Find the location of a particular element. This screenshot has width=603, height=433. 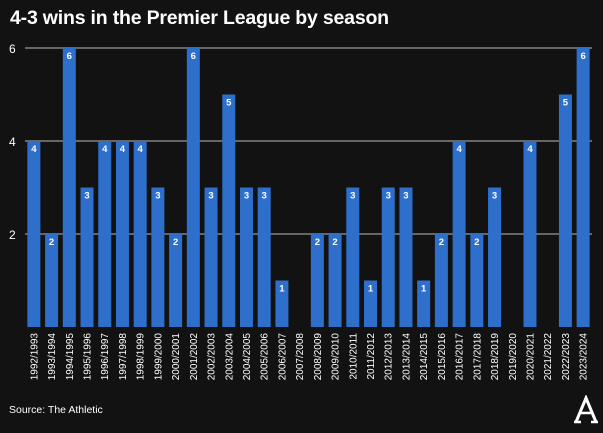

x-tick-label: 1997/1998 is located at coordinates (123, 357).